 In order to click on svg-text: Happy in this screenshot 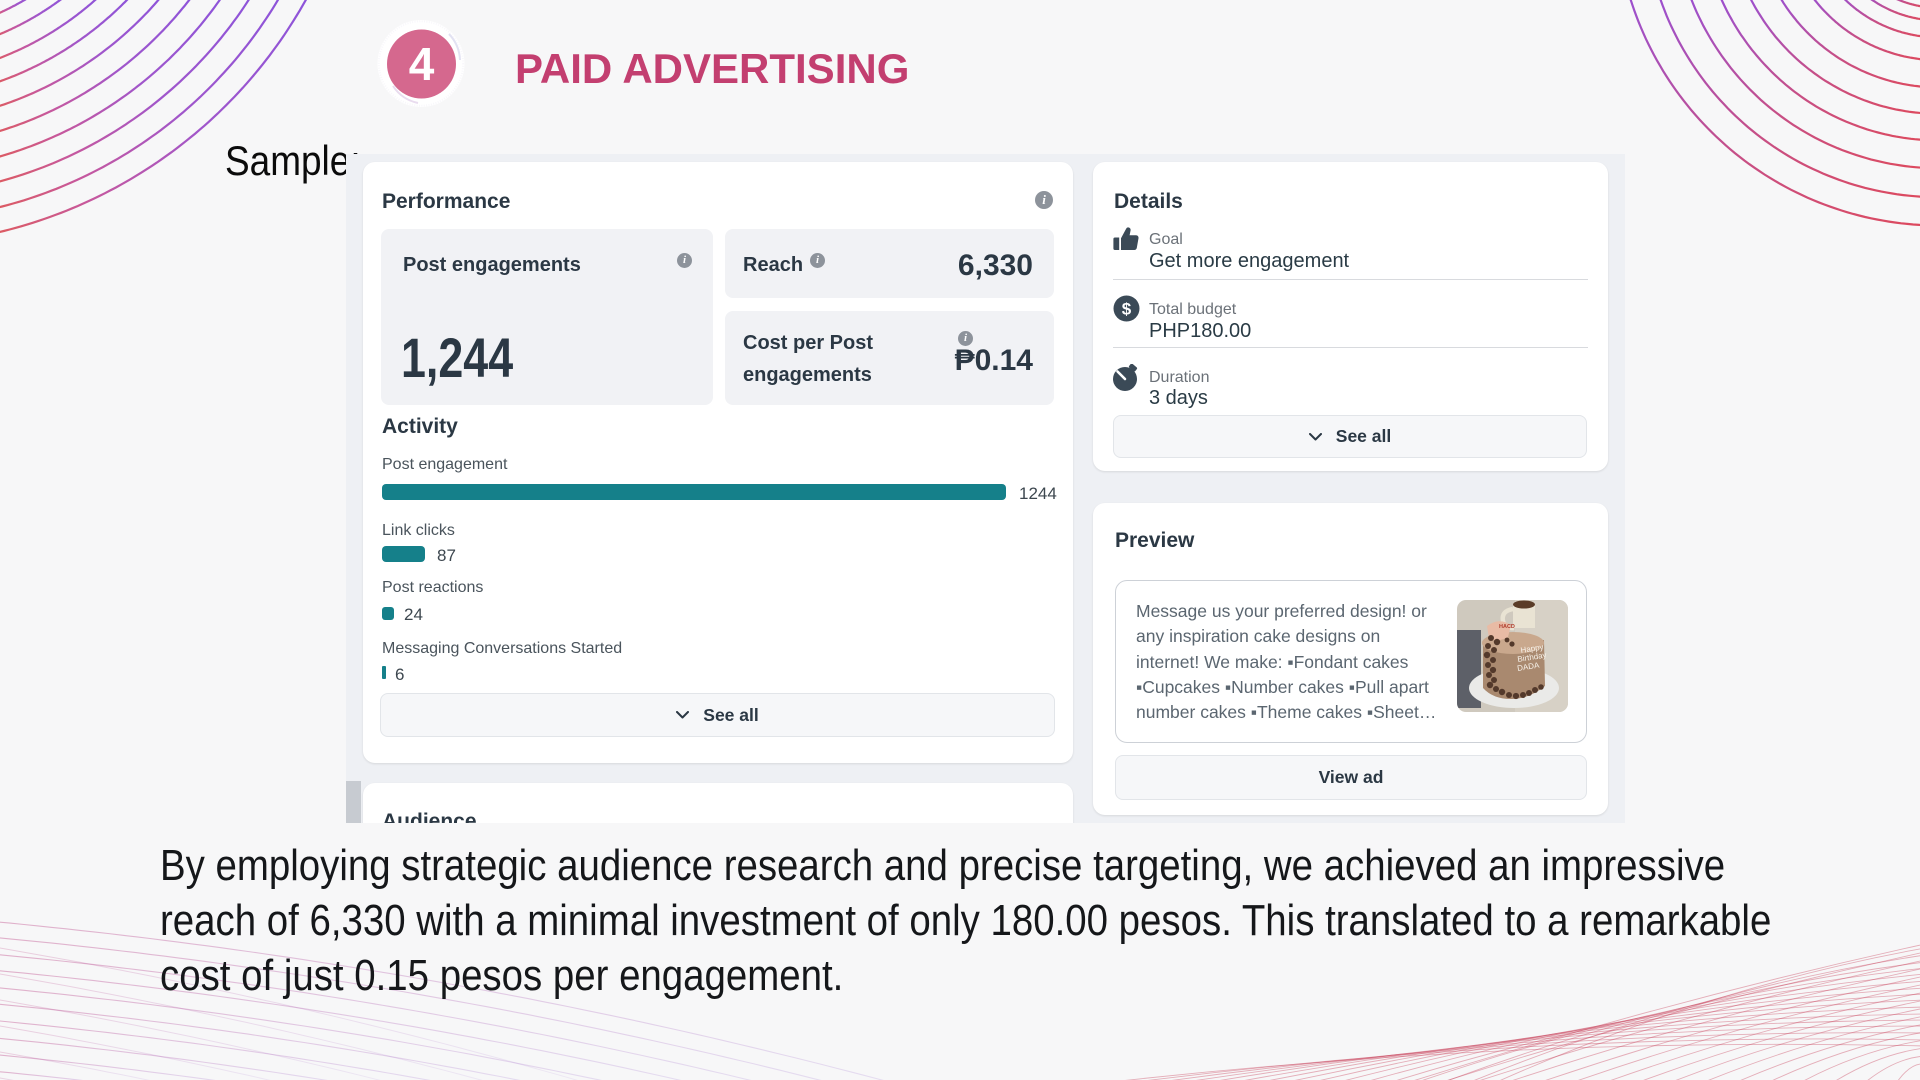, I will do `click(1532, 648)`.